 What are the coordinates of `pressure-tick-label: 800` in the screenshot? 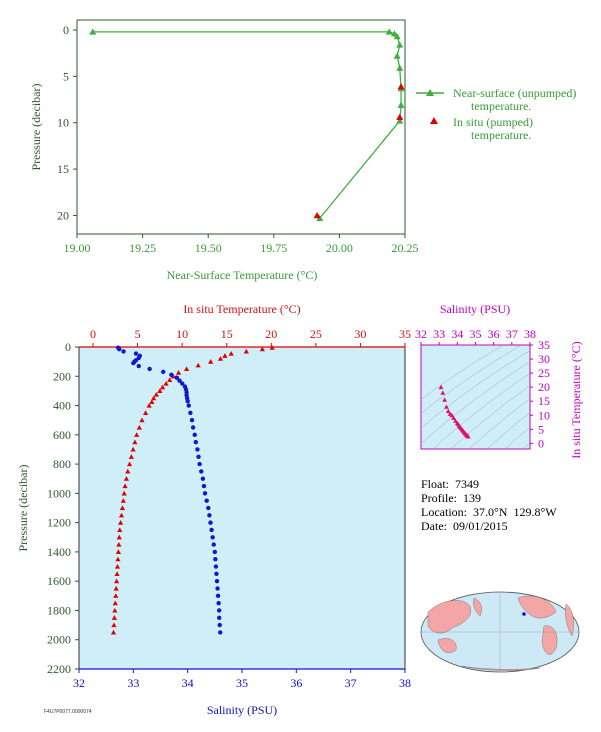 It's located at (62, 464).